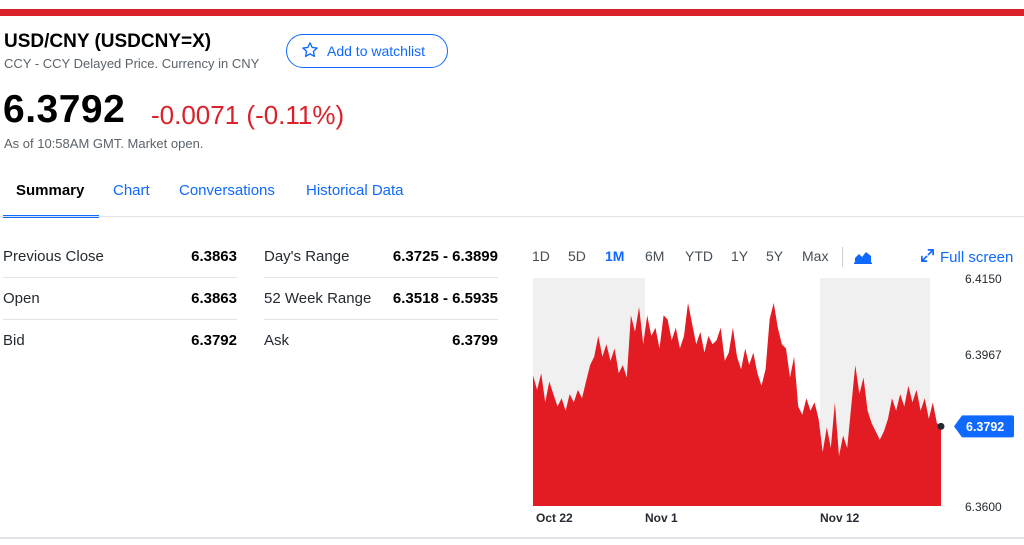  What do you see at coordinates (14, 340) in the screenshot?
I see `stat-label: Bid` at bounding box center [14, 340].